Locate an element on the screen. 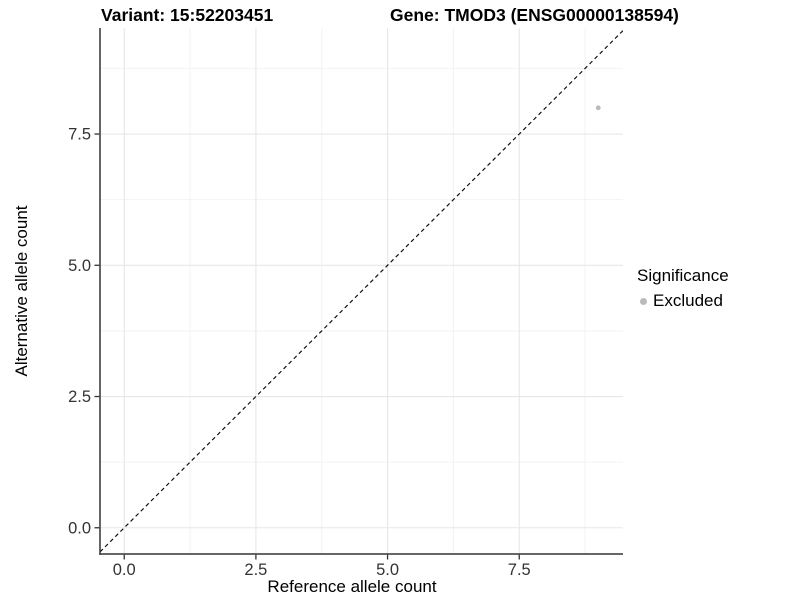 This screenshot has width=800, height=600. legend-title: Significance is located at coordinates (683, 275).